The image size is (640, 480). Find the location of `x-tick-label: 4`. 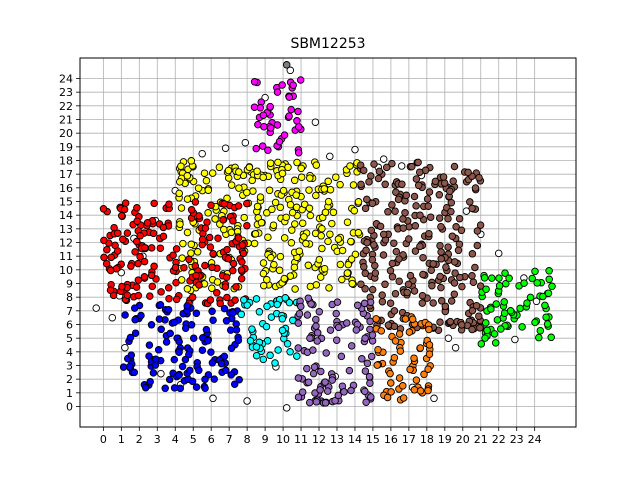

x-tick-label: 4 is located at coordinates (175, 439).